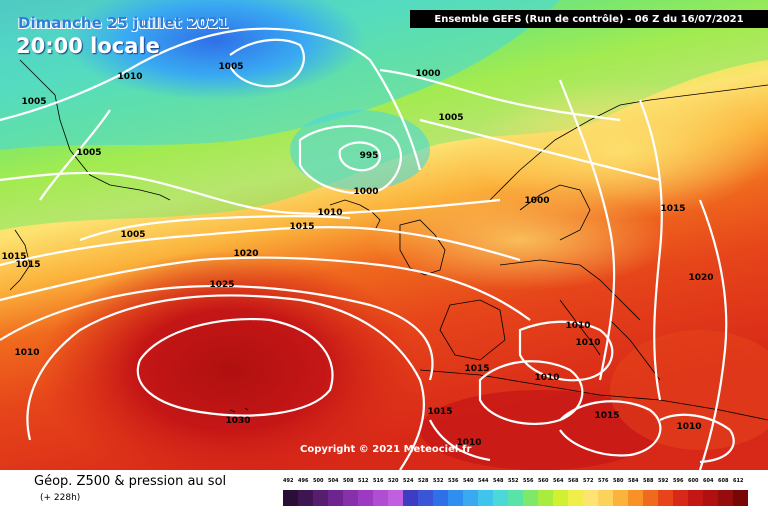 This screenshot has width=768, height=512. Describe the element at coordinates (130, 481) in the screenshot. I see `field-label: Géop. Z500 & pression au sol` at that location.